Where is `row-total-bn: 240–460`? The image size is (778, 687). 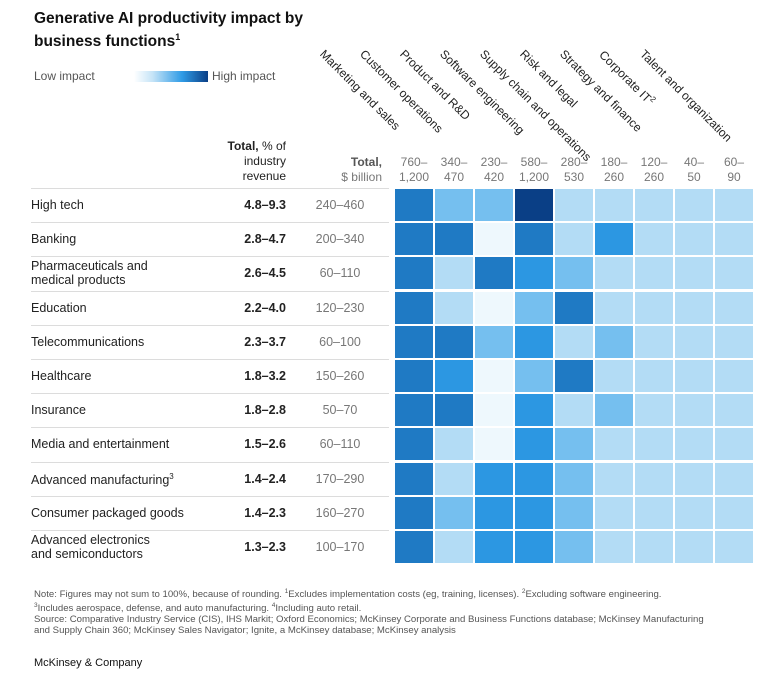
row-total-bn: 240–460 is located at coordinates (340, 205).